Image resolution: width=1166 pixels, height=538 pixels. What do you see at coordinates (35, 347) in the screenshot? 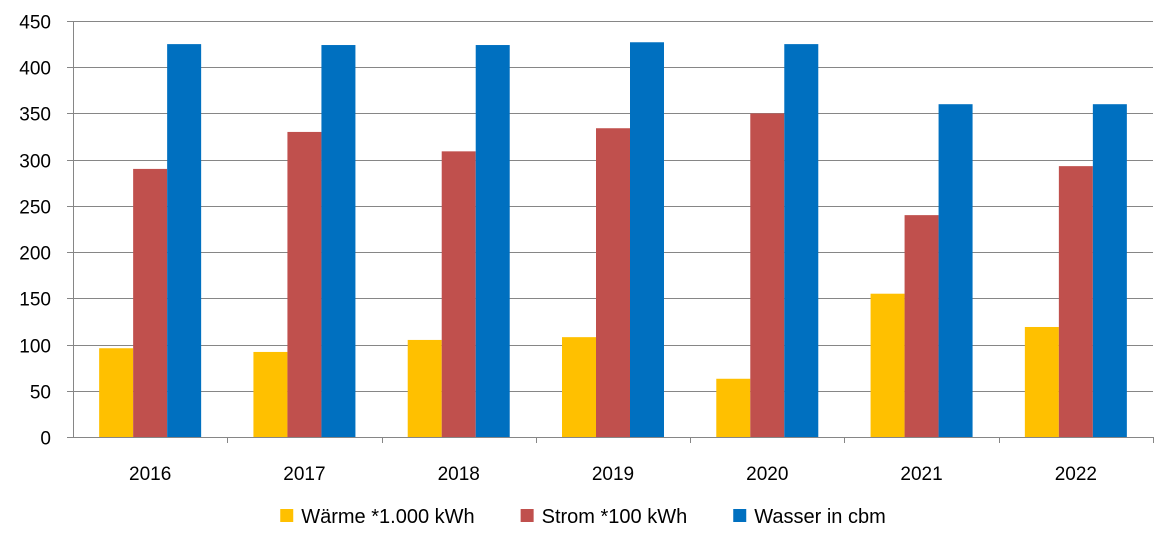
I see `y-tick-label: 100` at bounding box center [35, 347].